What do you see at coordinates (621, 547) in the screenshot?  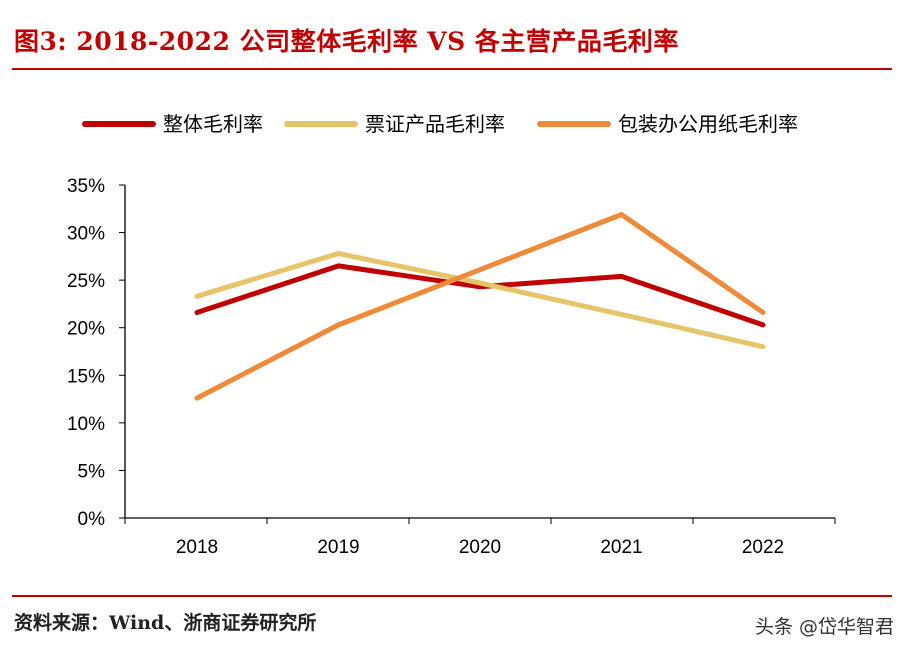 I see `x-tick-label: 2021` at bounding box center [621, 547].